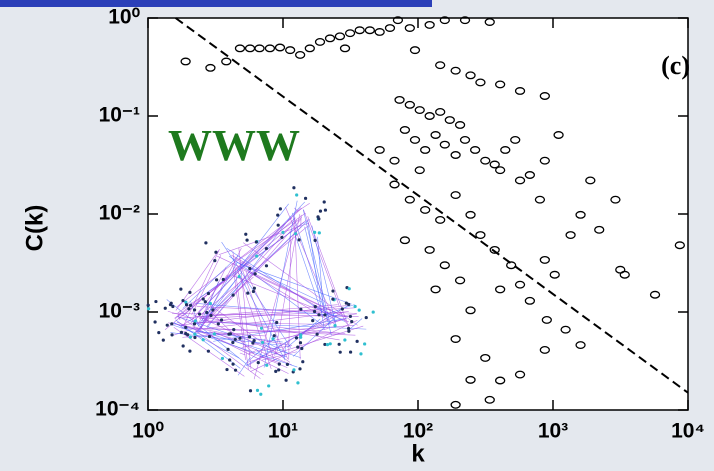  I want to click on x-axis-label: k, so click(418, 453).